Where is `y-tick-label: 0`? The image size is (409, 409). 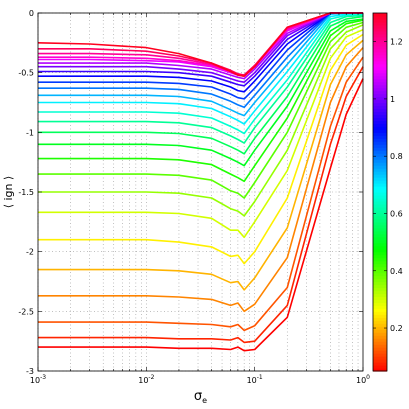 y-tick-label: 0 is located at coordinates (31, 13).